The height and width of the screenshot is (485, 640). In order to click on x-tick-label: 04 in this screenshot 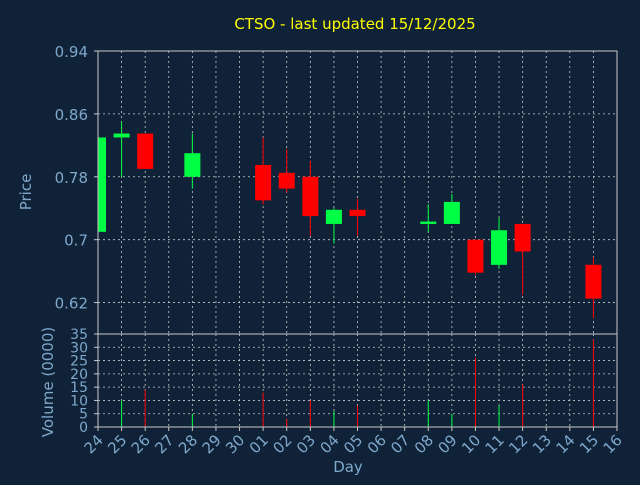, I will do `click(330, 444)`.